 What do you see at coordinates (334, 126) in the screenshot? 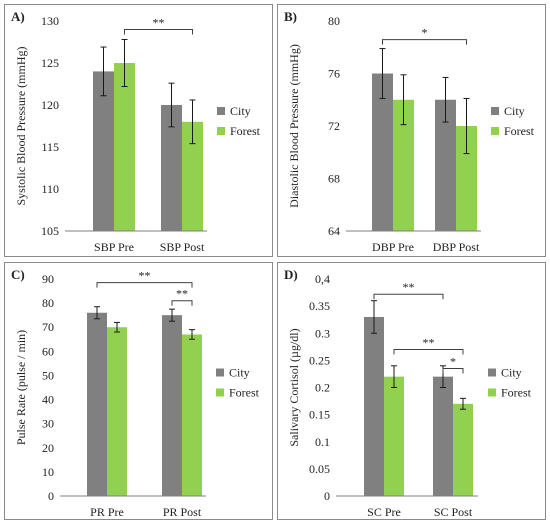
I see `y-tick-label: 72` at bounding box center [334, 126].